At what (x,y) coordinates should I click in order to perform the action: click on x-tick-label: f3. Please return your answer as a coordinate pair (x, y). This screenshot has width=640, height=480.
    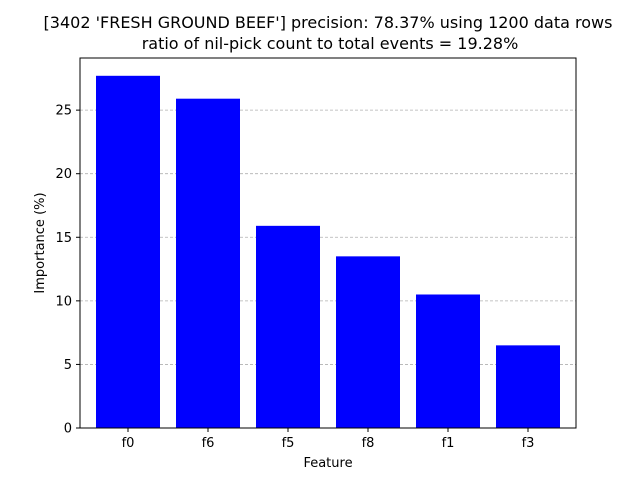
    Looking at the image, I should click on (528, 443).